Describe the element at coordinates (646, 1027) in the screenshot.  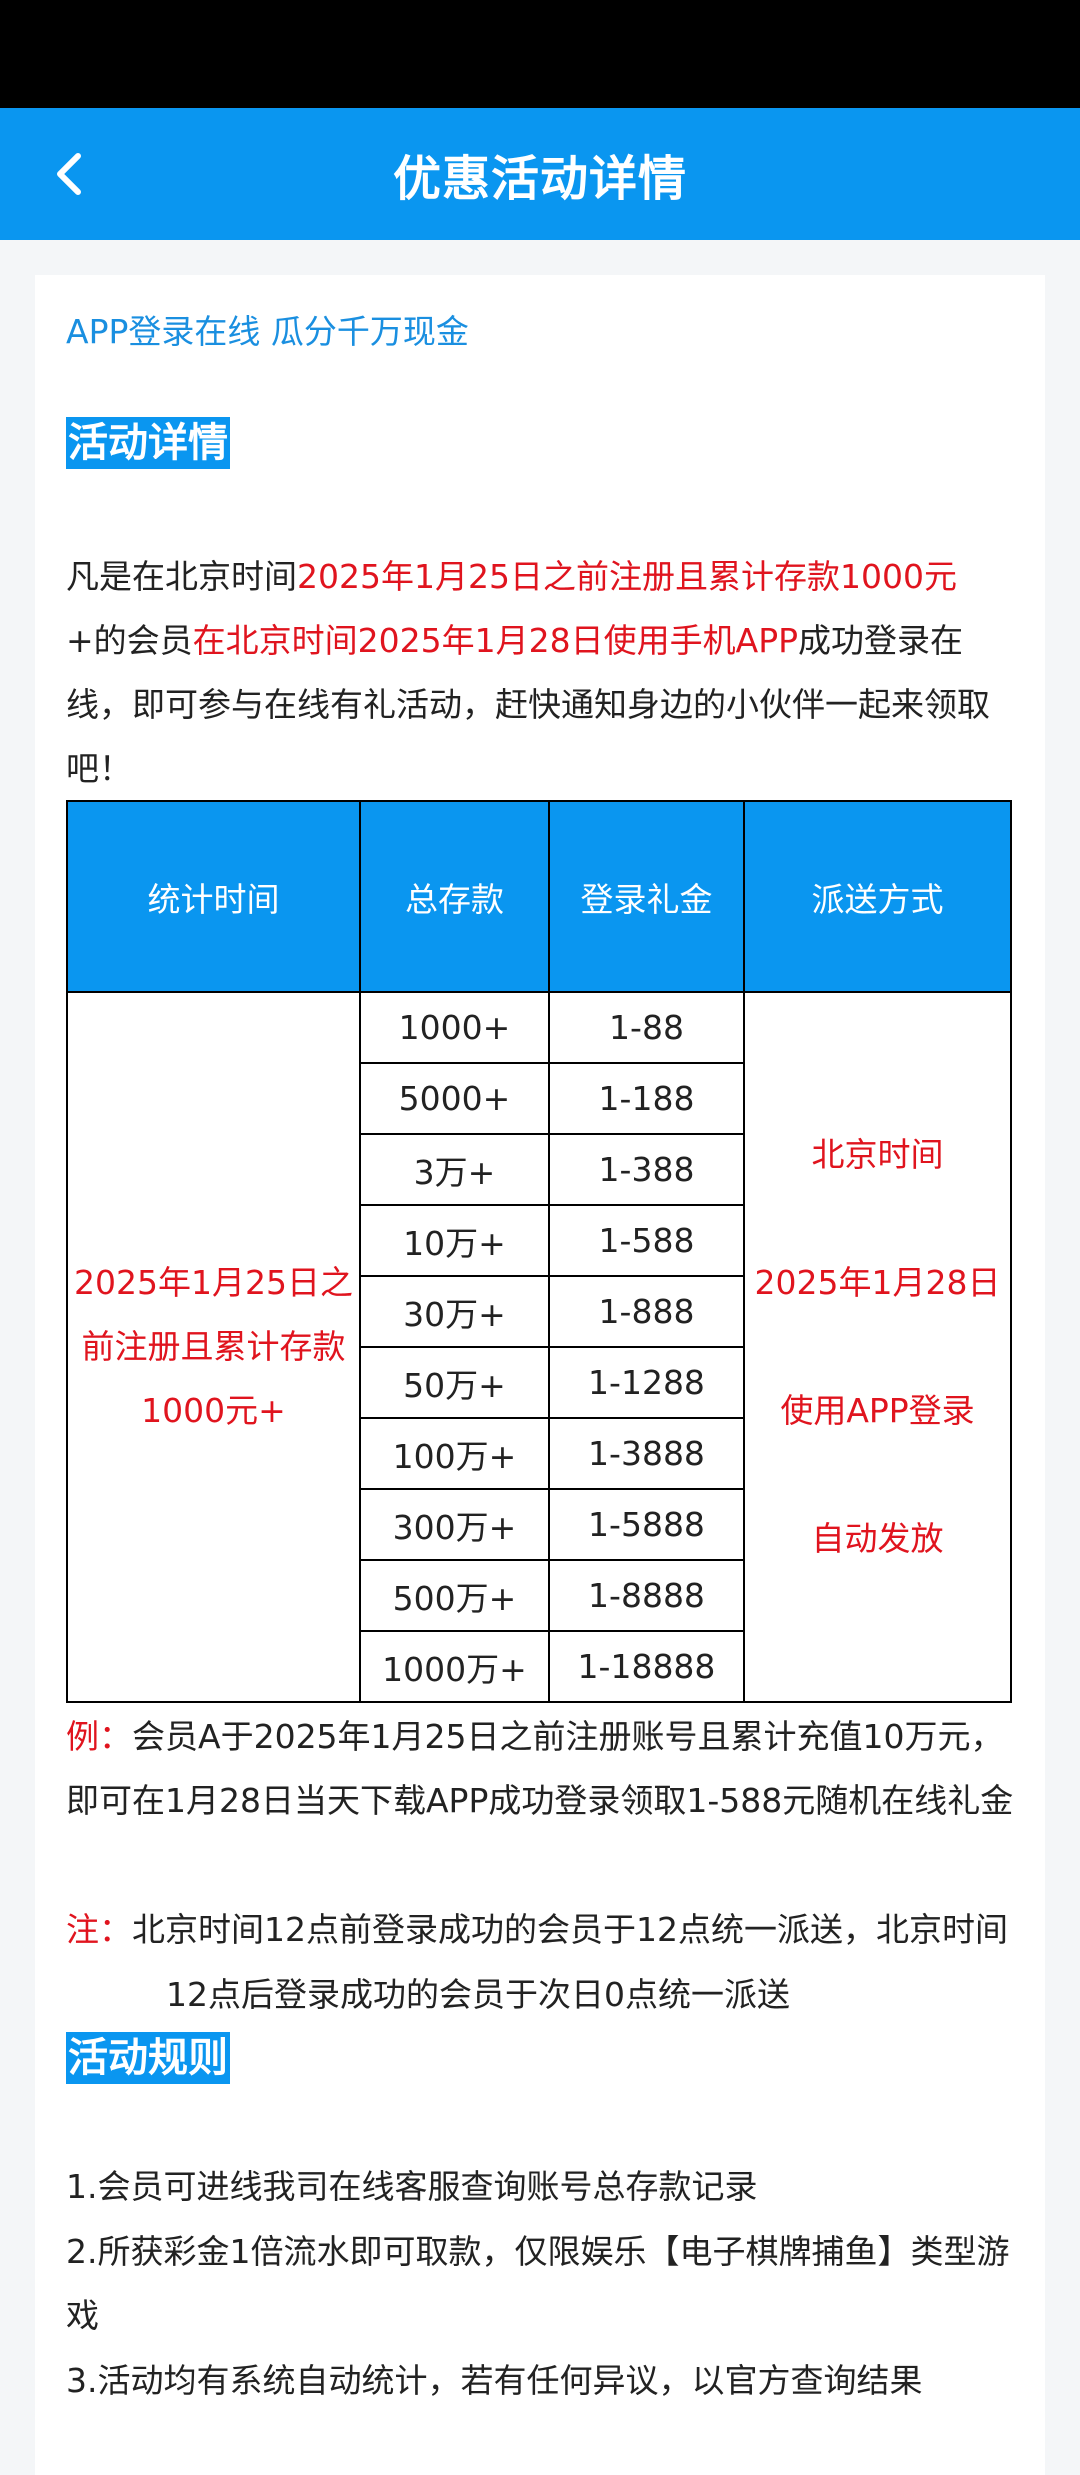
I see `bonus-cell: 1-88` at that location.